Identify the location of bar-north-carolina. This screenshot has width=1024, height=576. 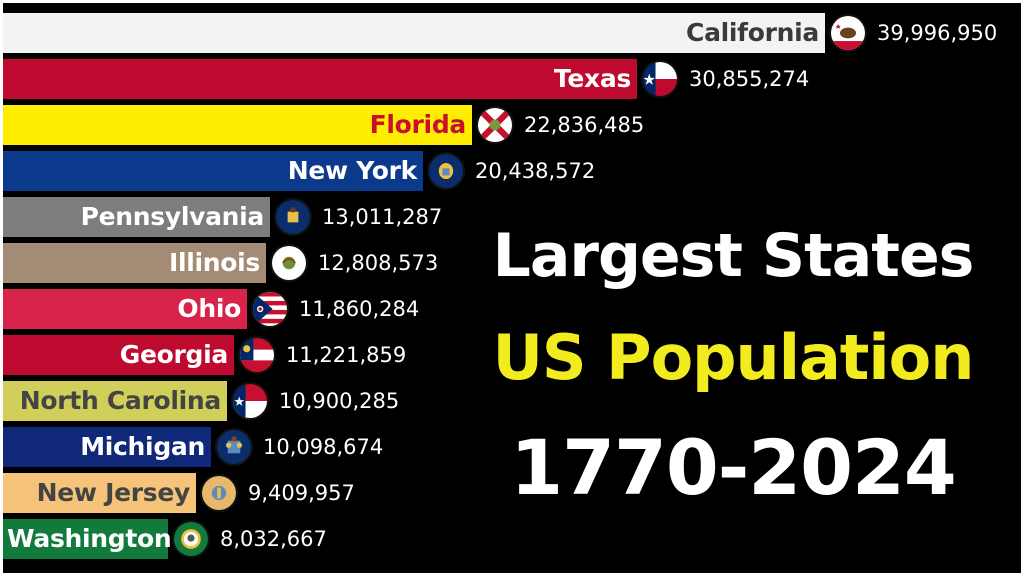
(115, 401).